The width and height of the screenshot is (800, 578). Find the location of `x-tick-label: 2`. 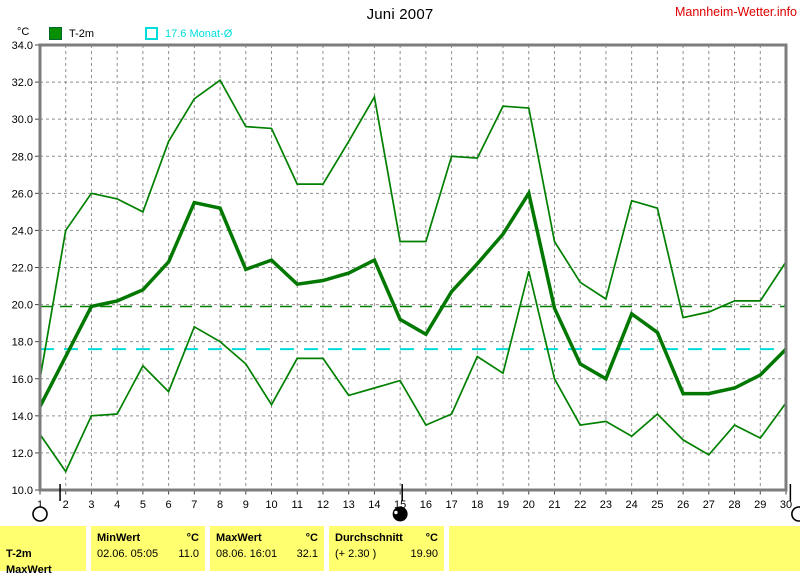

x-tick-label: 2 is located at coordinates (66, 505).